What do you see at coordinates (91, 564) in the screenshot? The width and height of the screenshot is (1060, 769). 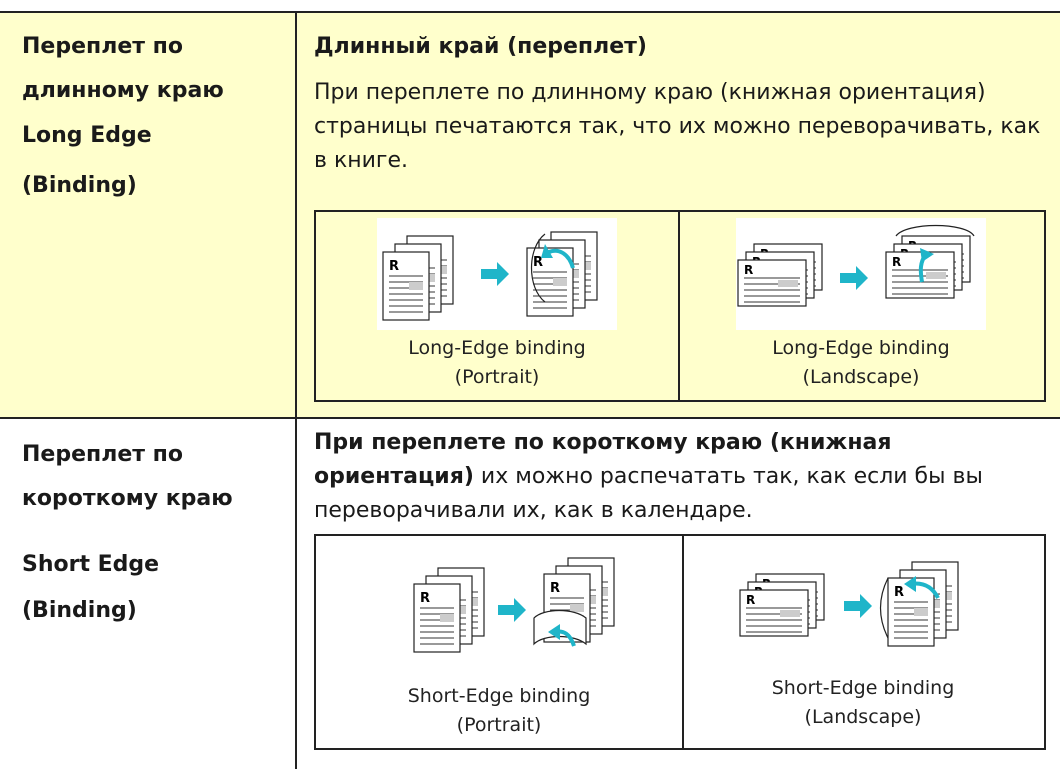 I see `row-label: Short Edge` at bounding box center [91, 564].